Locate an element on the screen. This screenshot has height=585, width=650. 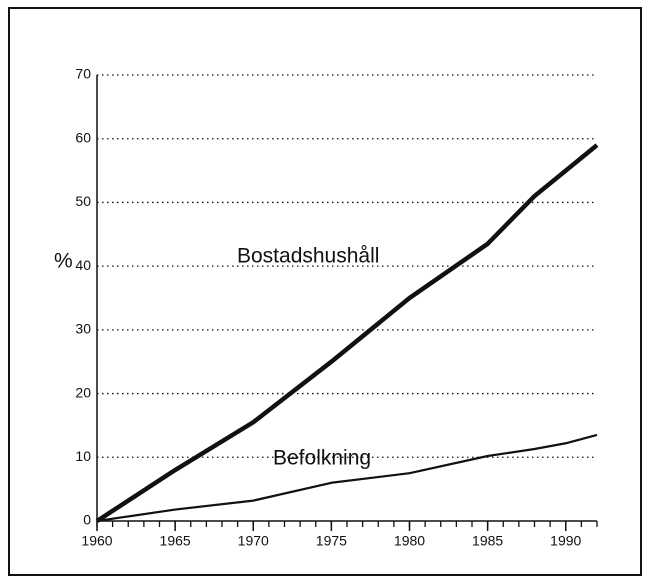
y-tick-label: 0 is located at coordinates (87, 520).